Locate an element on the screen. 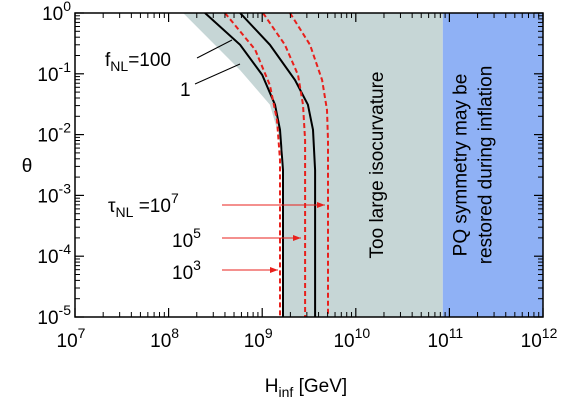  text-part: 5 is located at coordinates (197, 233).